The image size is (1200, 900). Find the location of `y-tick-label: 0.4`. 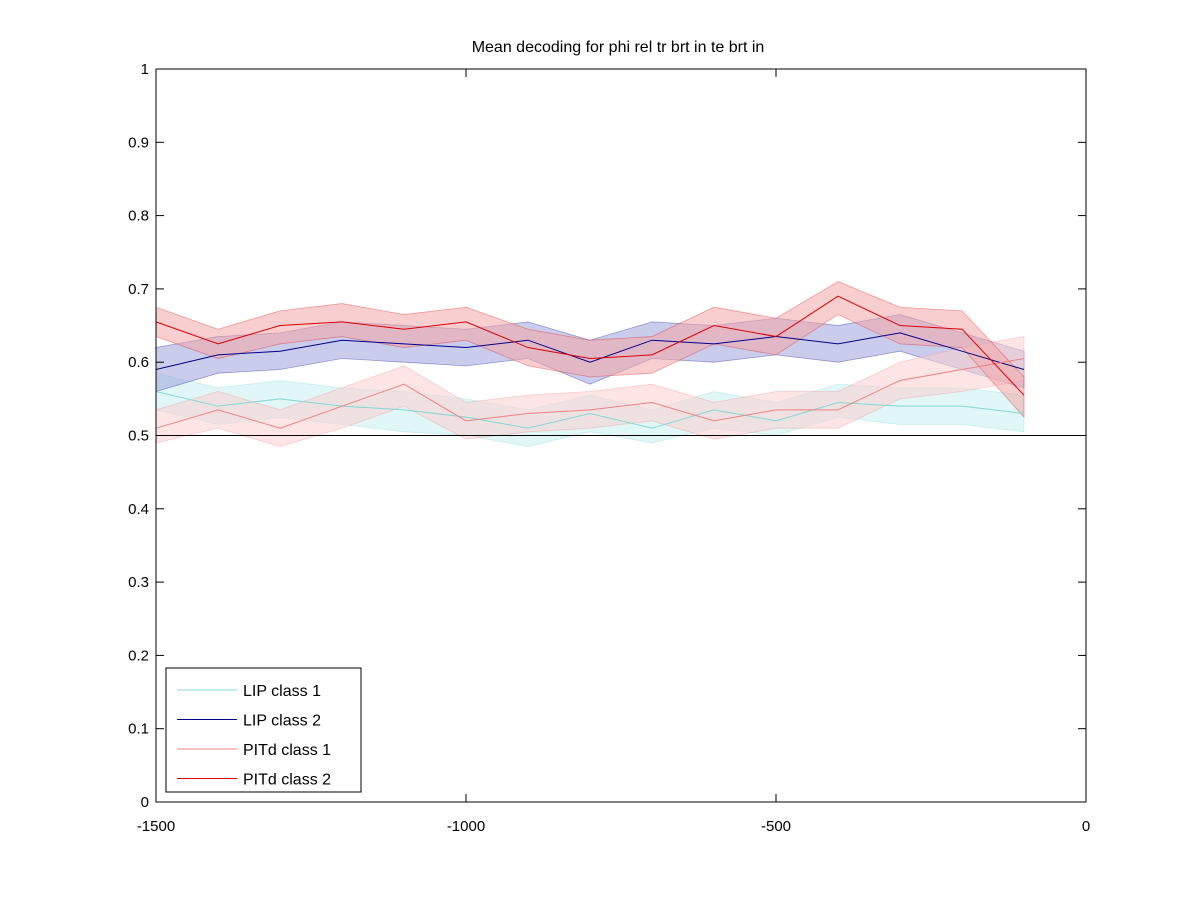

y-tick-label: 0.4 is located at coordinates (138, 509).